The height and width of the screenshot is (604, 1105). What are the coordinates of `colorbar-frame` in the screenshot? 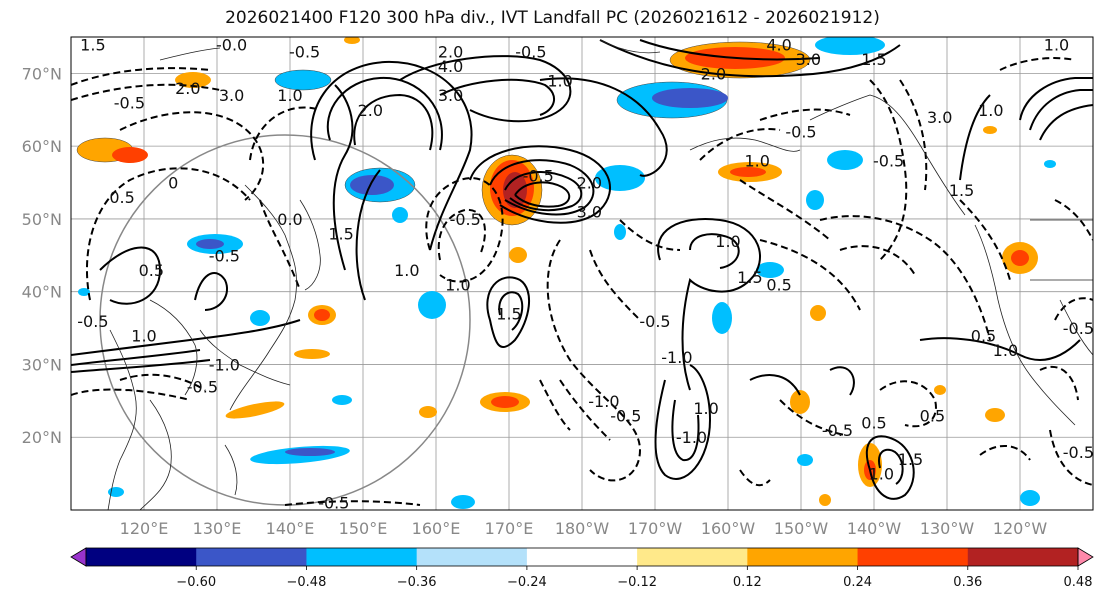 It's located at (582, 557).